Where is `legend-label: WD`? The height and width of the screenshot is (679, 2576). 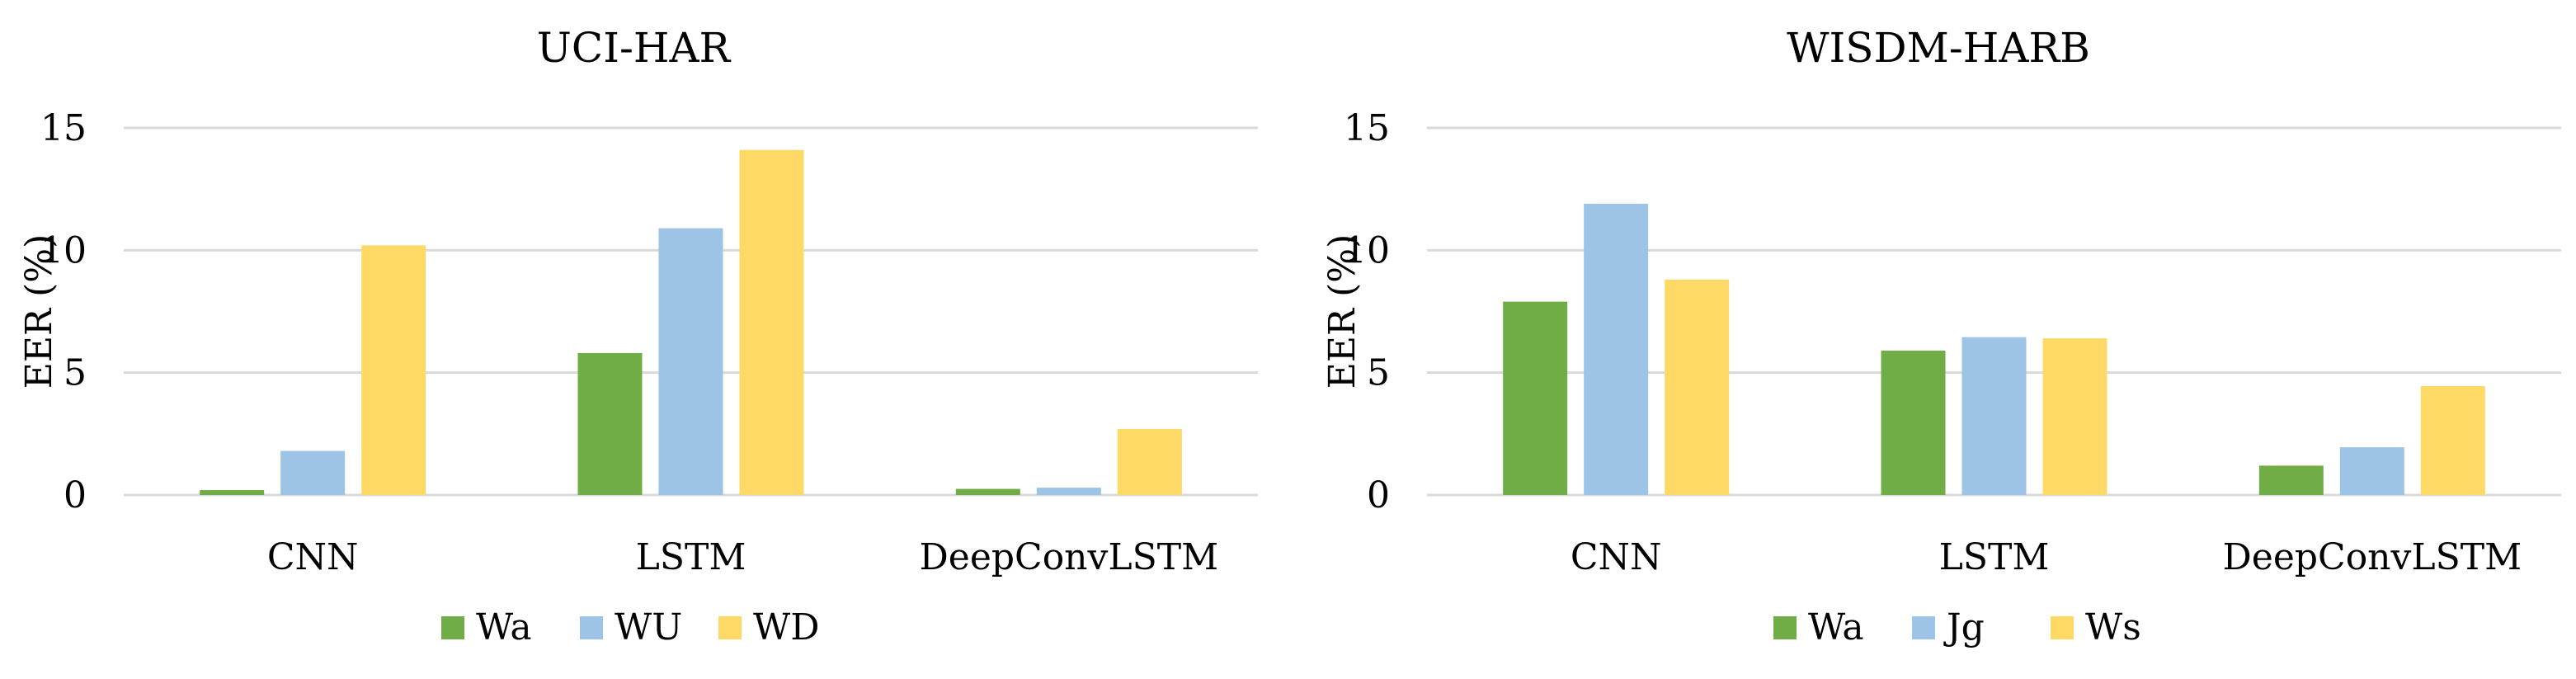 legend-label: WD is located at coordinates (786, 627).